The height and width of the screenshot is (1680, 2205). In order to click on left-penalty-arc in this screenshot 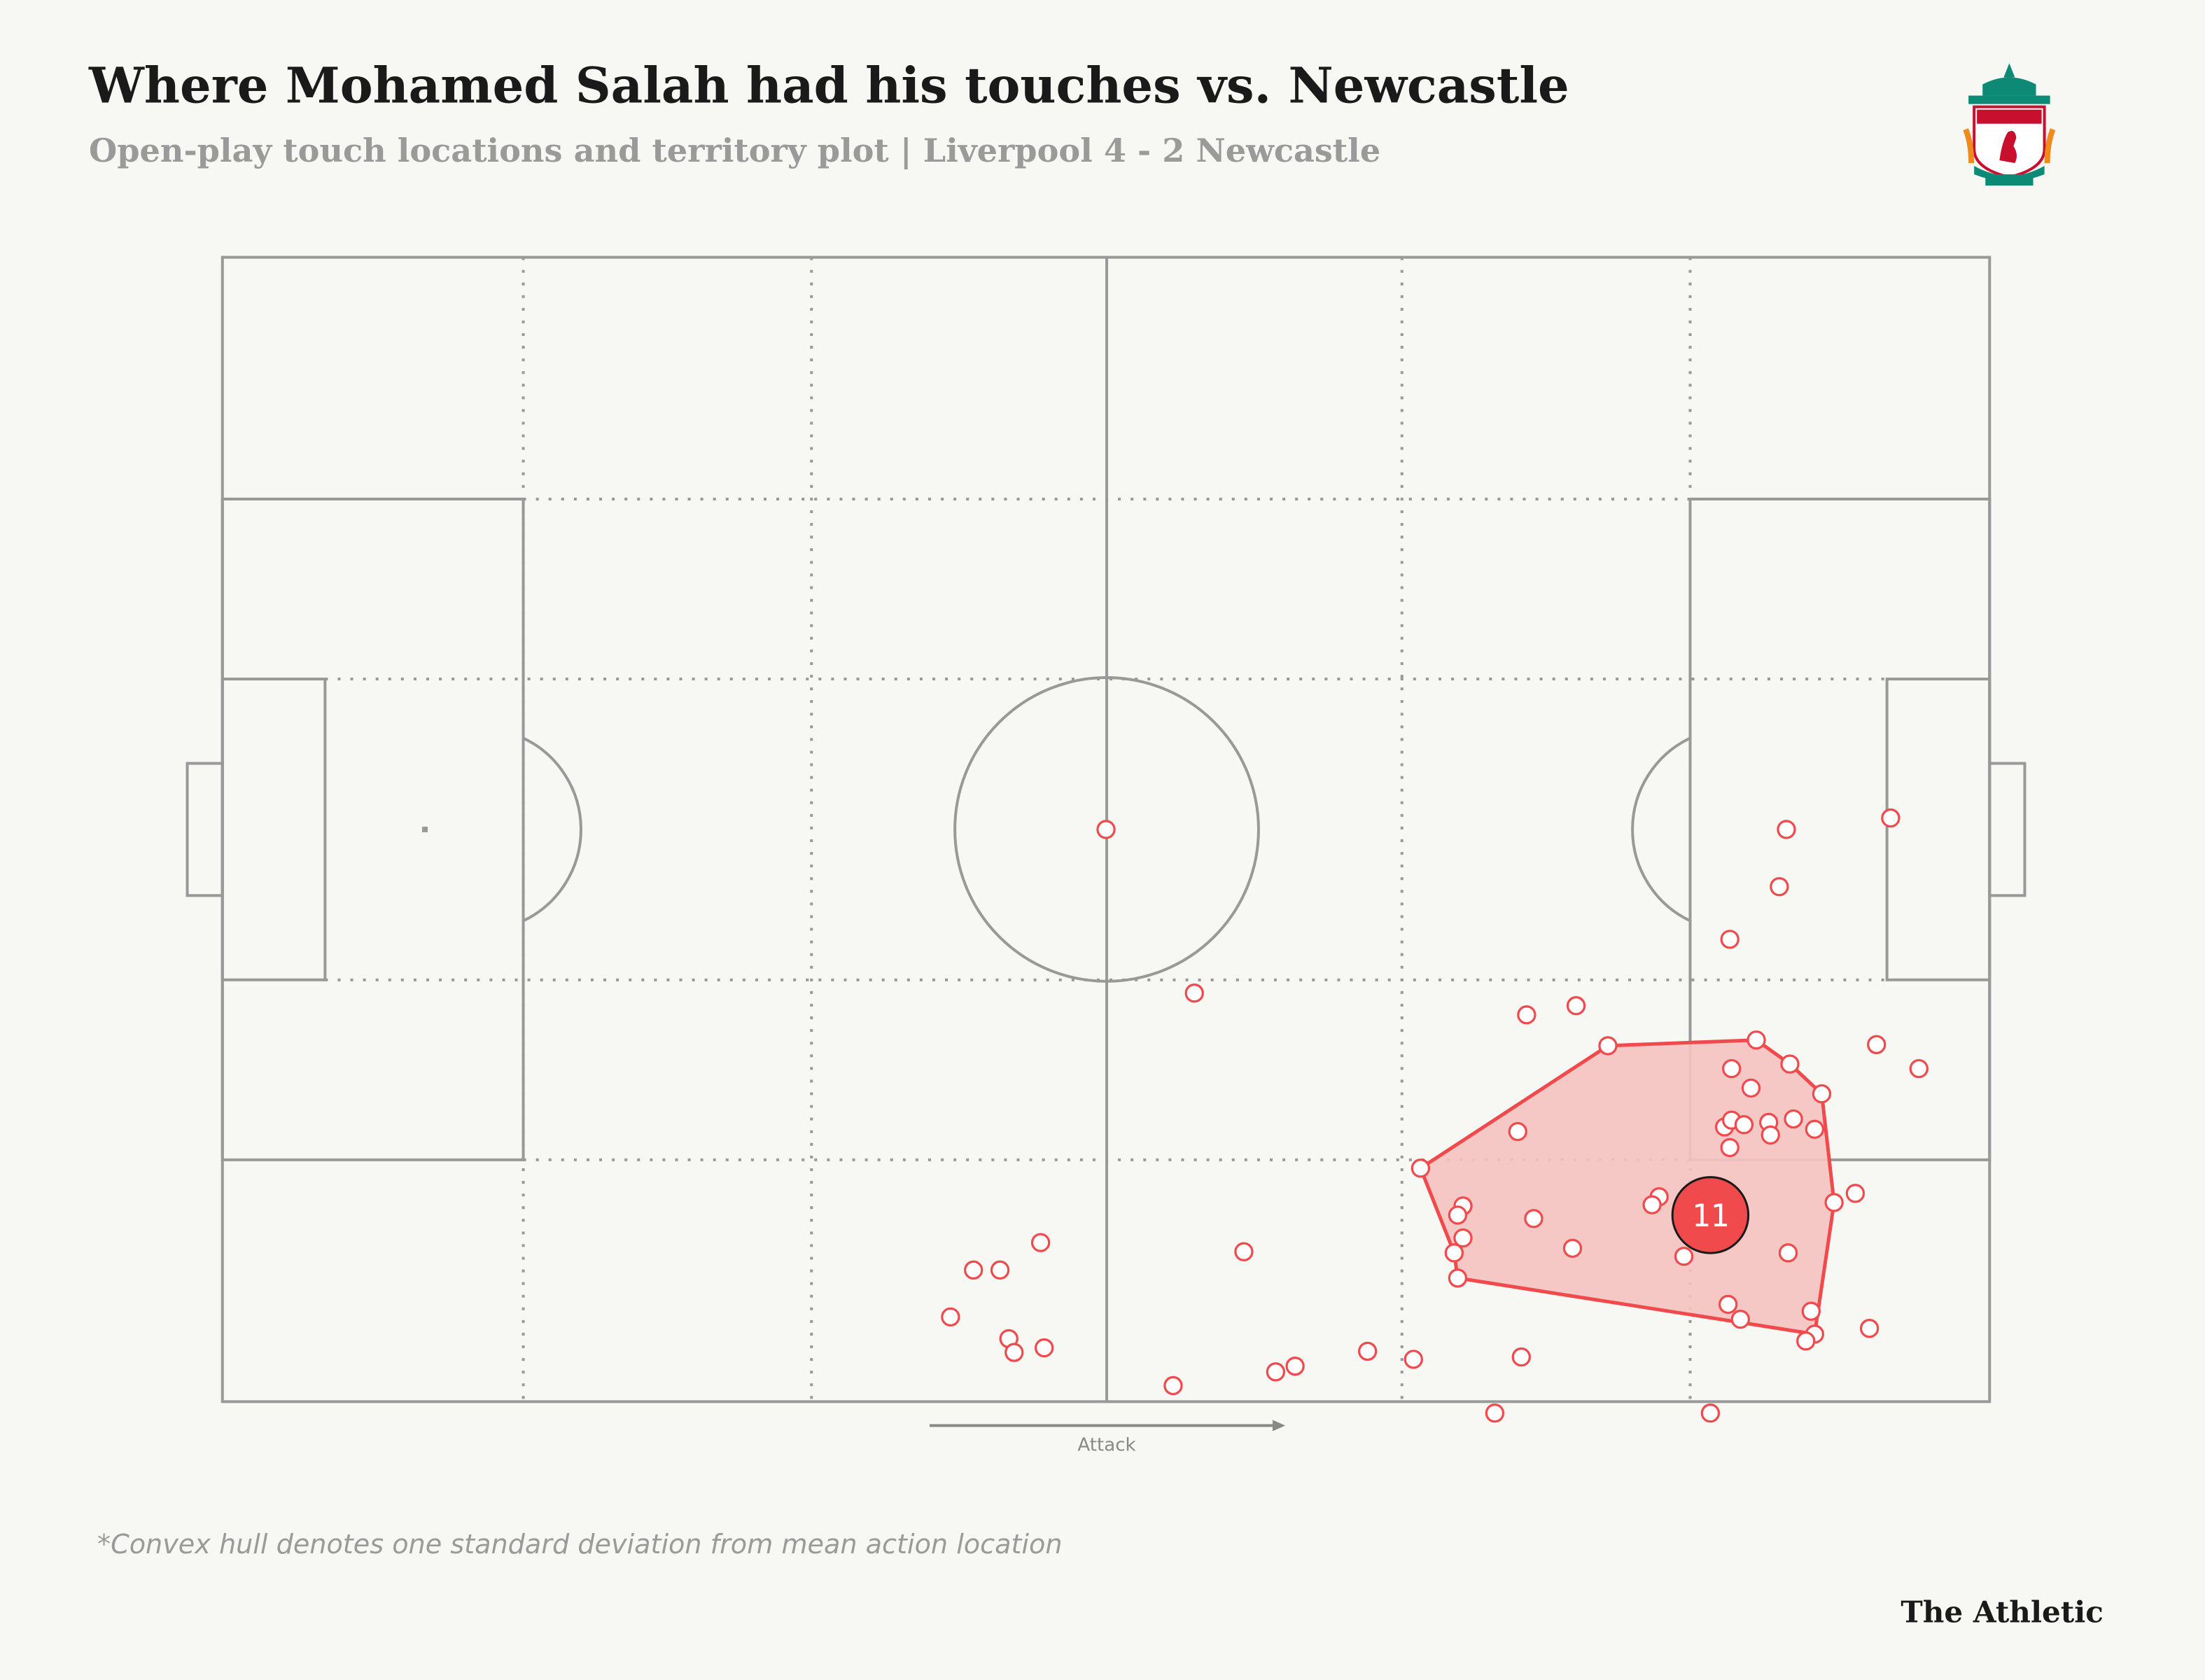, I will do `click(552, 829)`.